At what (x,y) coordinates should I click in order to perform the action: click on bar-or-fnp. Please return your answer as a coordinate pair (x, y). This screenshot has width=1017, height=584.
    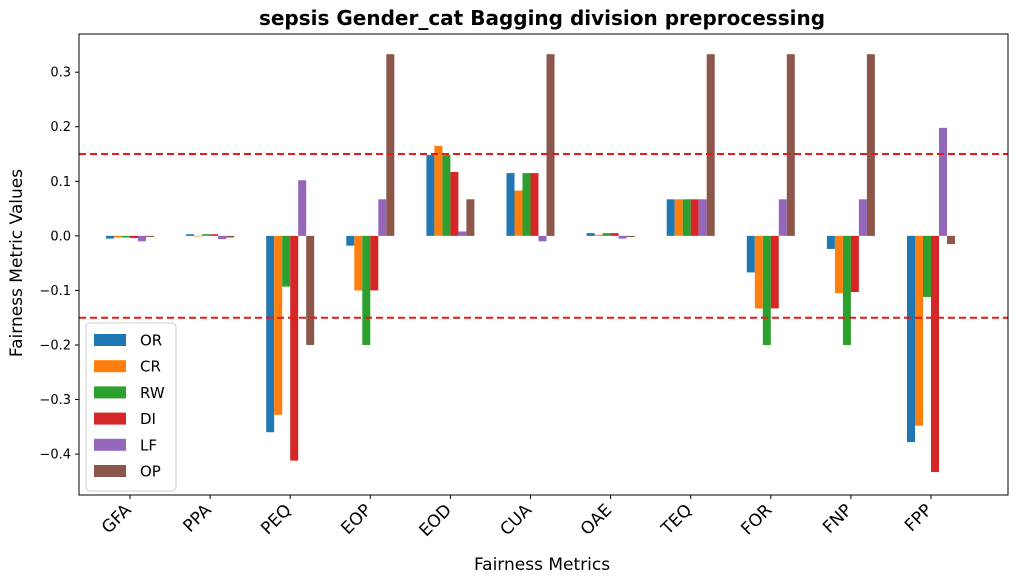
    Looking at the image, I should click on (830, 242).